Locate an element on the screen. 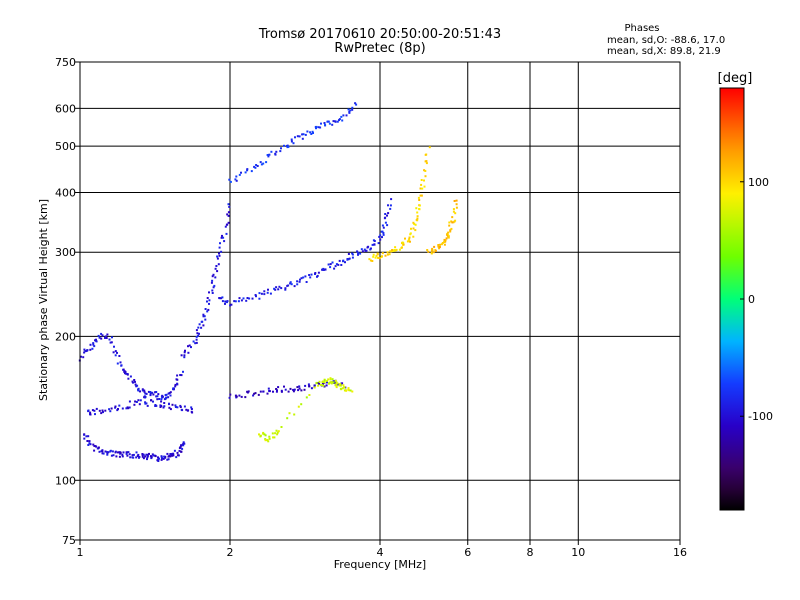 The width and height of the screenshot is (800, 600). phase-legend-o: mean, sd,O: -88.6, 17.0 is located at coordinates (666, 40).